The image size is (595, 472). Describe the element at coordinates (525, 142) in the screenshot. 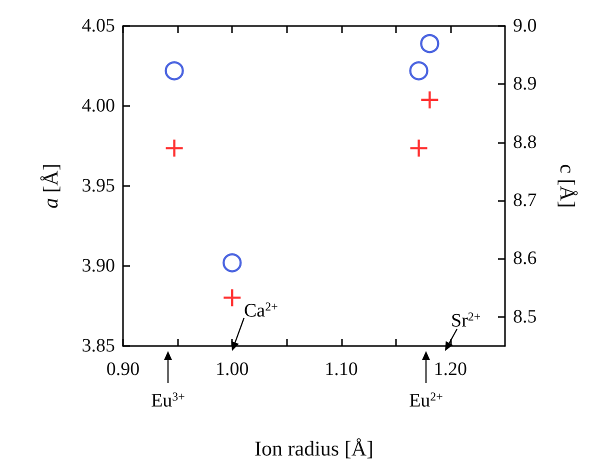

I see `y2-tick-label: 8.8` at that location.